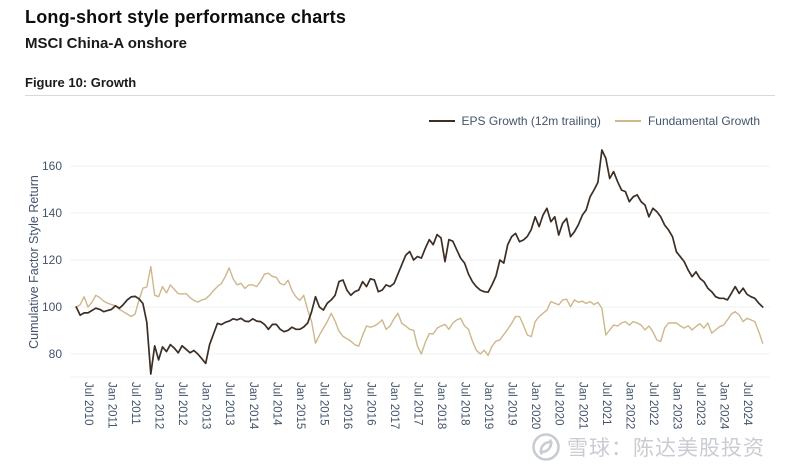  I want to click on svg-text: Jul 2010, so click(88, 403).